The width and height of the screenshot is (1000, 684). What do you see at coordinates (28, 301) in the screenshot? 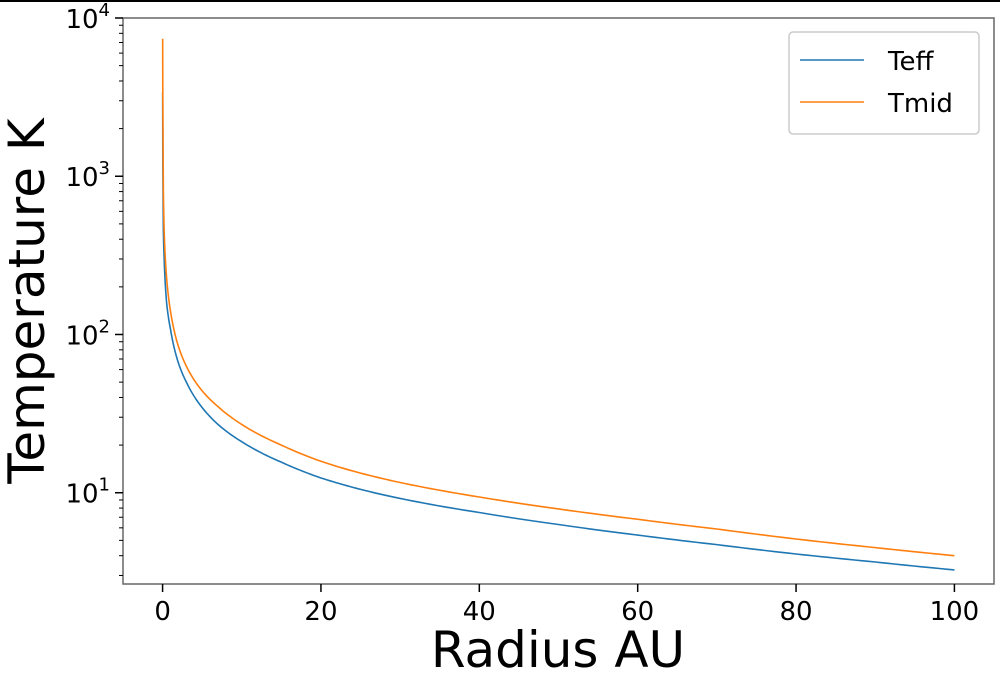
I see `y-axis-label: Temperature K` at bounding box center [28, 301].